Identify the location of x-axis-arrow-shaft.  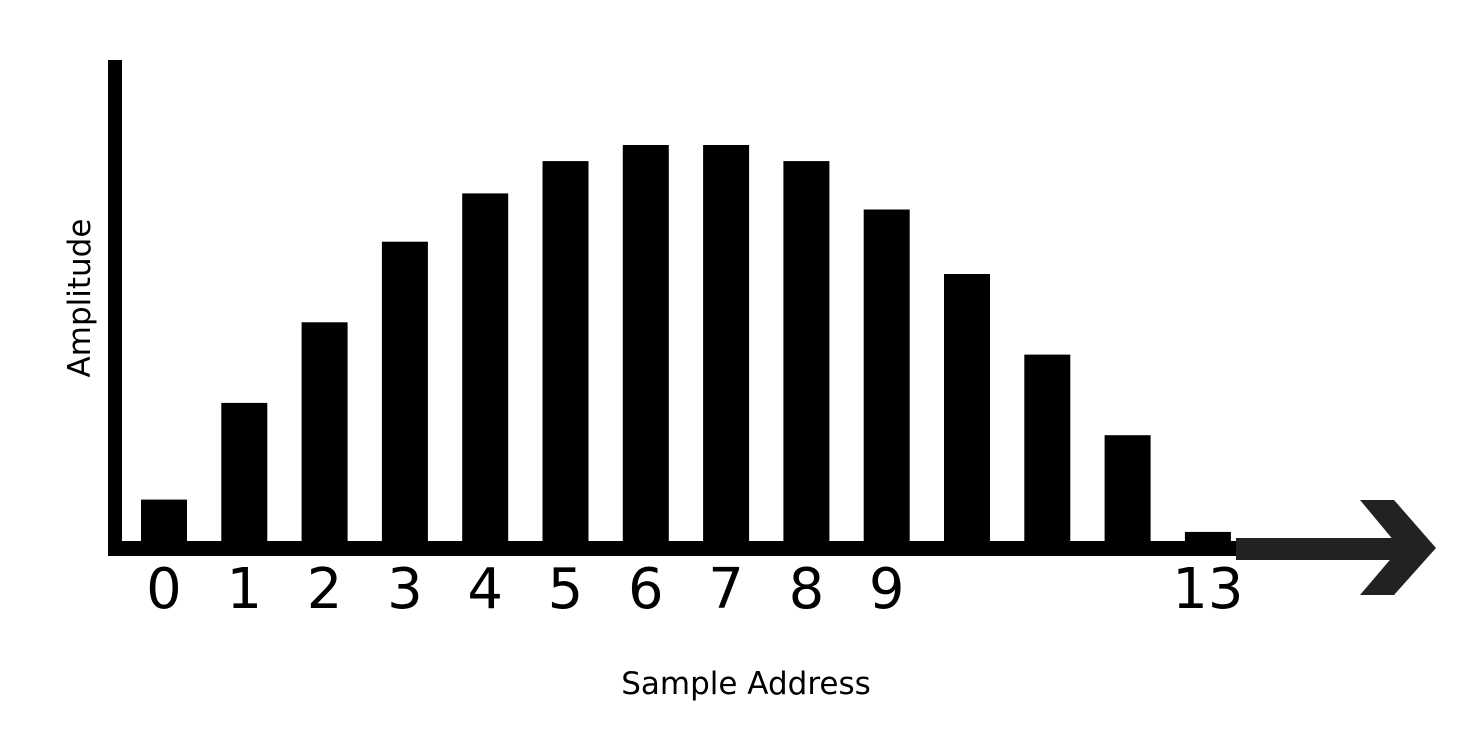
(1318, 549).